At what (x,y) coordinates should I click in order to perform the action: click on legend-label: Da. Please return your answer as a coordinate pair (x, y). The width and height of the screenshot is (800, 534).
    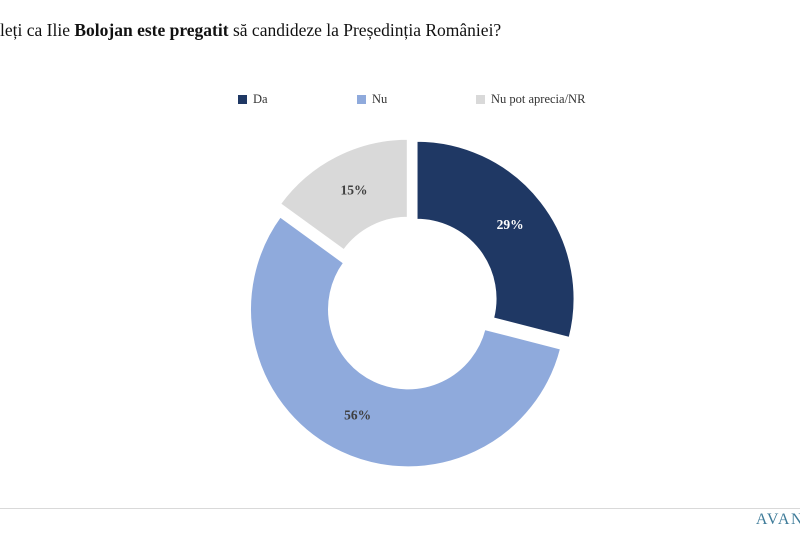
    Looking at the image, I should click on (260, 99).